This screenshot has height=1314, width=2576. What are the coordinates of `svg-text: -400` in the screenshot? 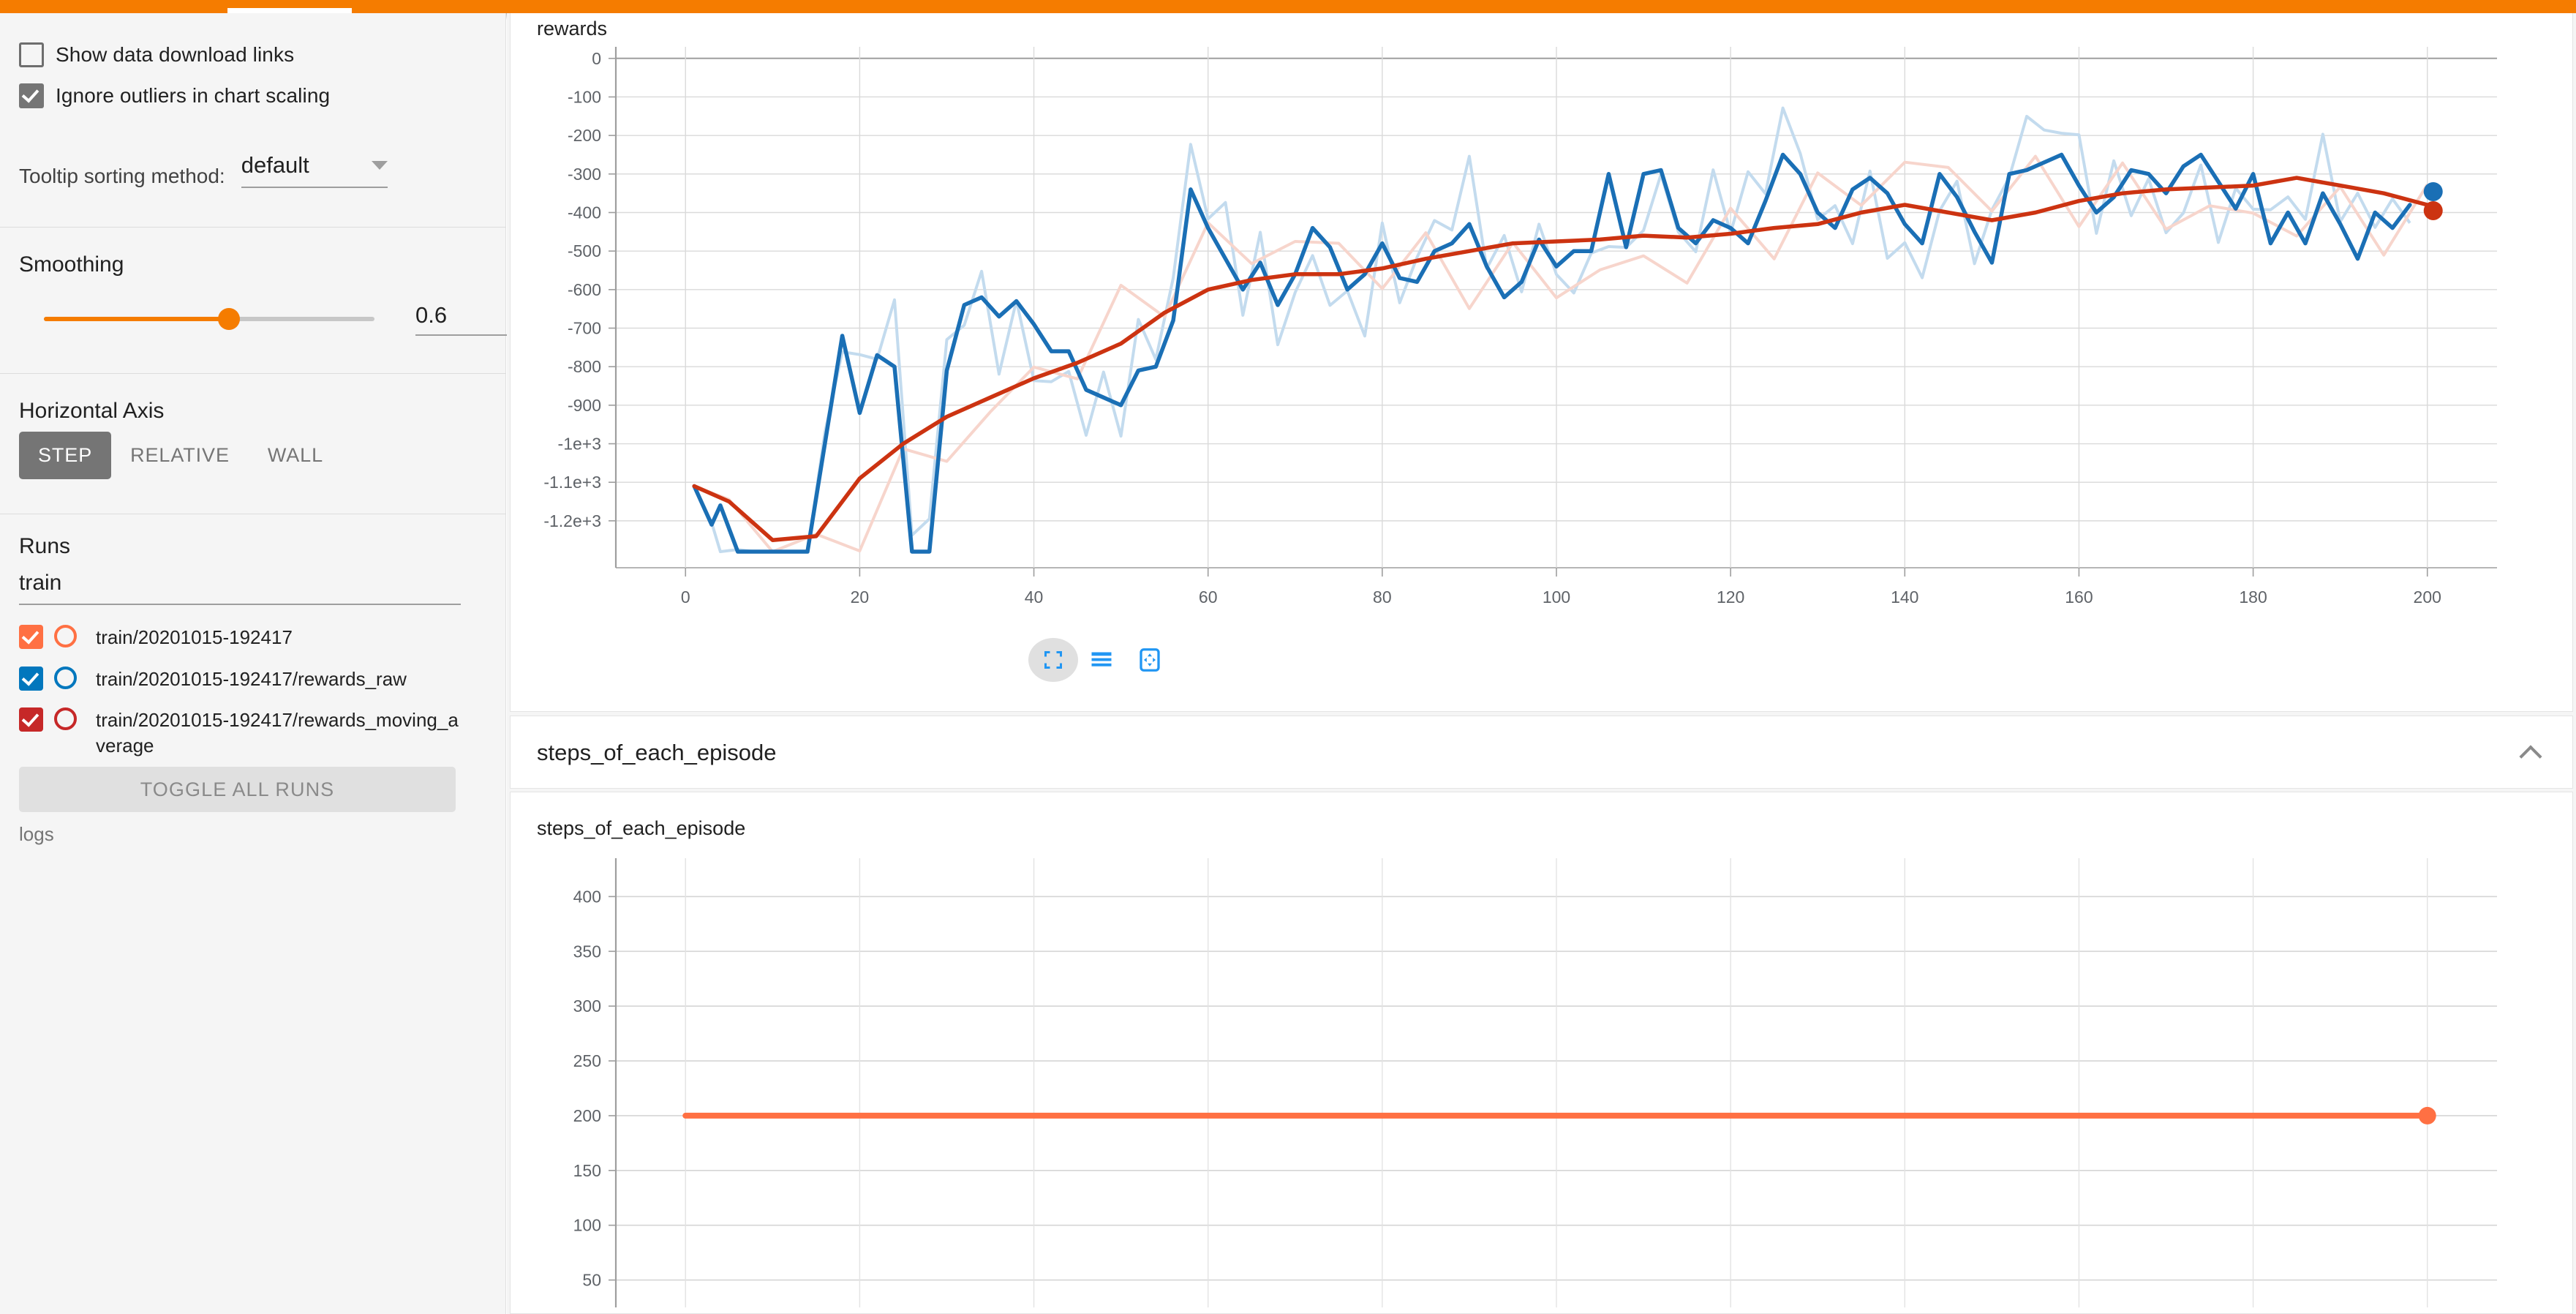 It's located at (584, 212).